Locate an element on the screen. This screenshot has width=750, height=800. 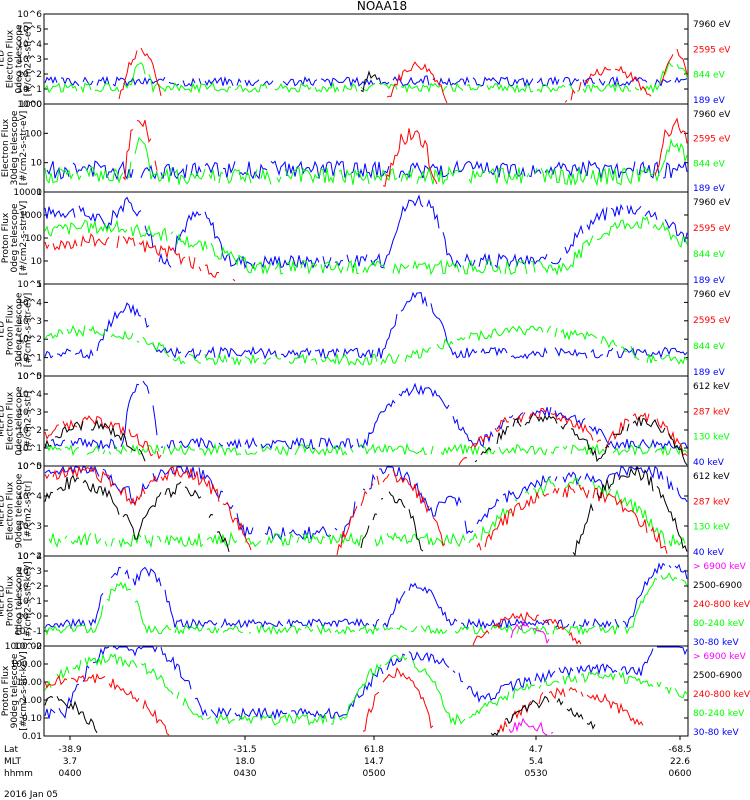
x-tick-label-mlt: 18.0 is located at coordinates (245, 762).